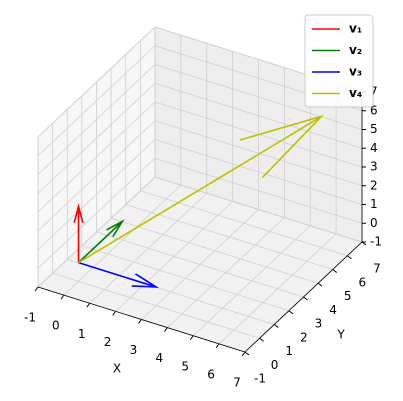  What do you see at coordinates (30, 318) in the screenshot?
I see `x-tick-label: -1` at bounding box center [30, 318].